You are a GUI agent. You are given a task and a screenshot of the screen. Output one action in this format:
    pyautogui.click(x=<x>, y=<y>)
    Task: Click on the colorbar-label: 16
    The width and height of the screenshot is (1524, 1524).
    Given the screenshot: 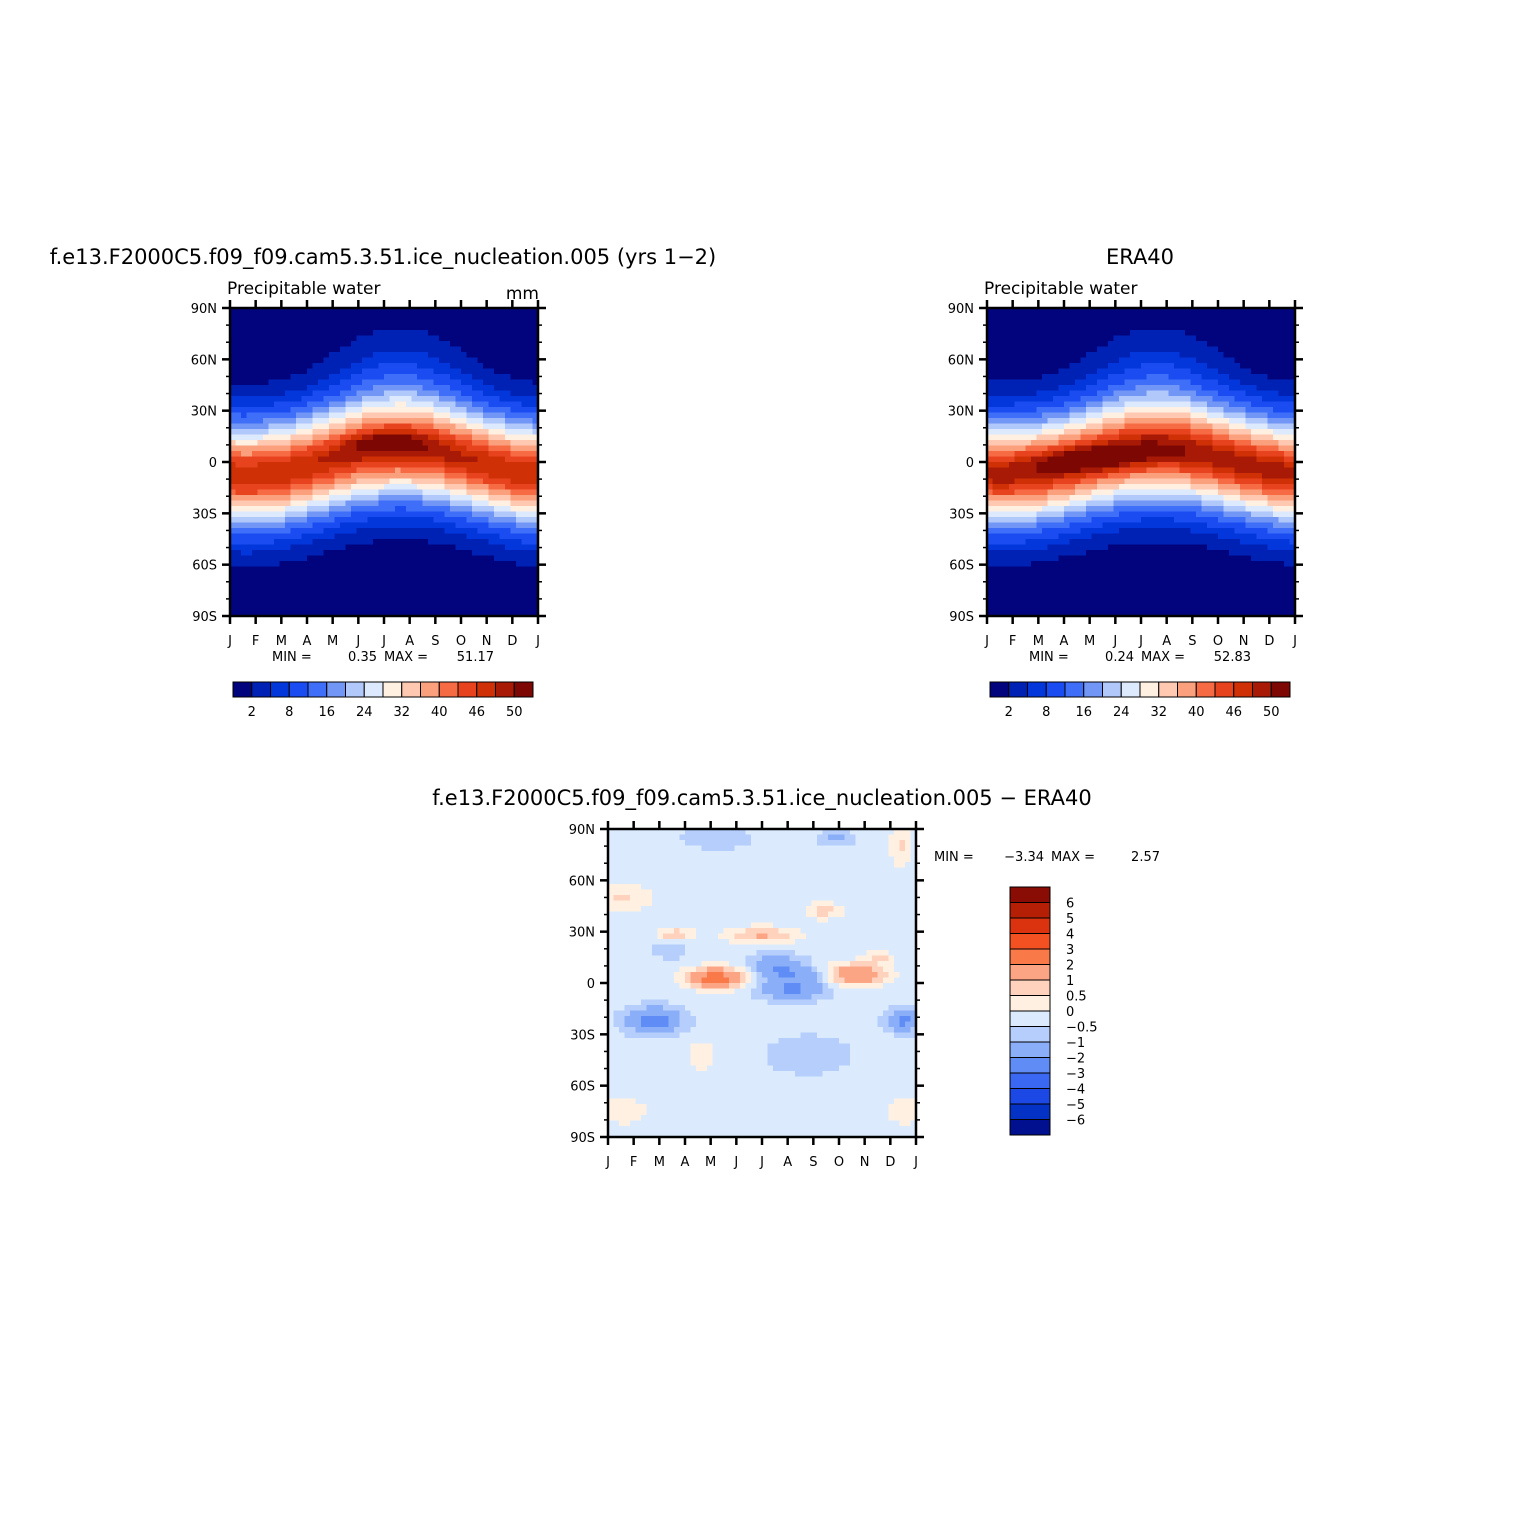 What is the action you would take?
    pyautogui.click(x=326, y=712)
    